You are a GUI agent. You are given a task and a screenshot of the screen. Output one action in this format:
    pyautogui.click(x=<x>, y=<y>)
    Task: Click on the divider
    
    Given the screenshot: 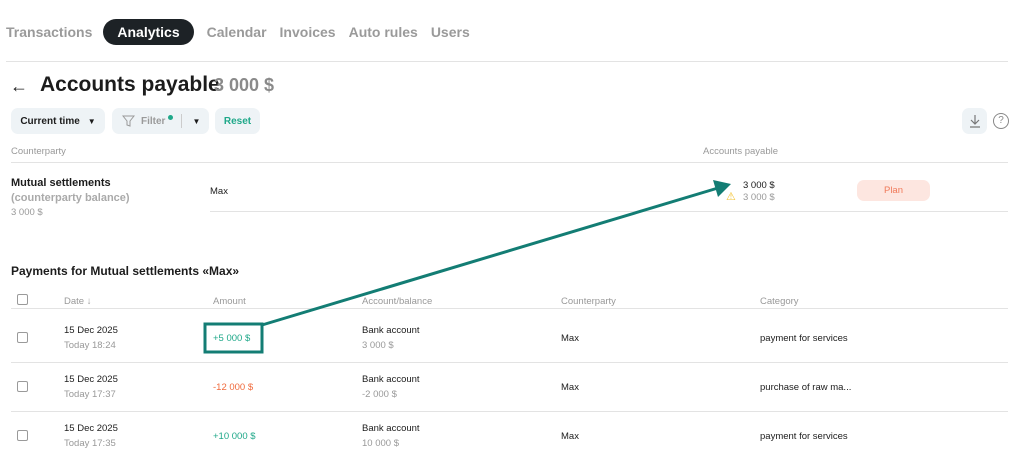 What is the action you would take?
    pyautogui.click(x=507, y=61)
    